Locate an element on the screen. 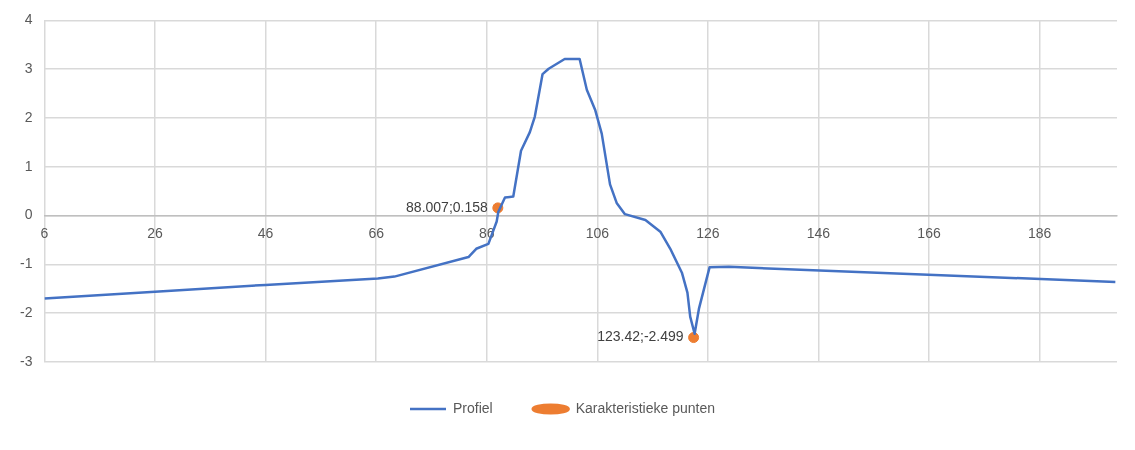  y-tick-label: 3 is located at coordinates (28, 68).